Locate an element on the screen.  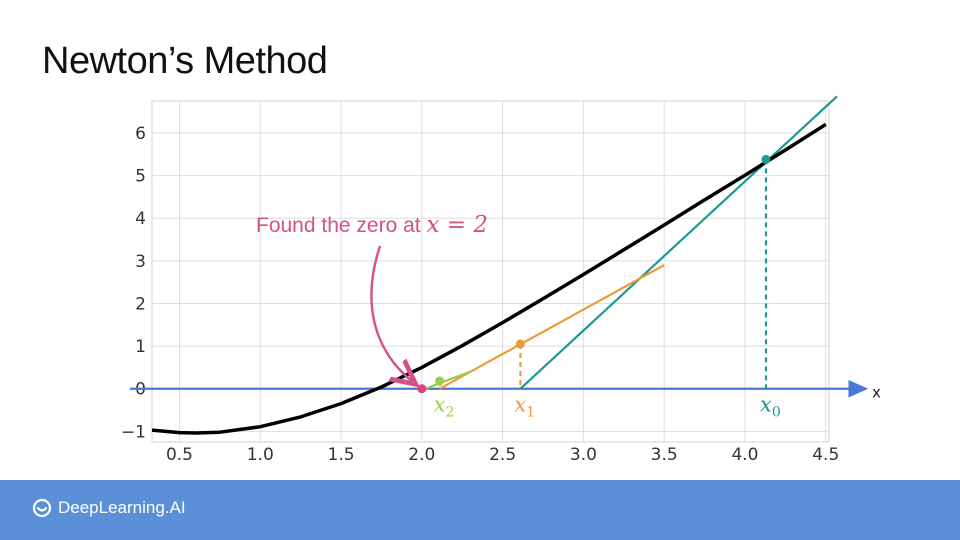
annotation-arrow is located at coordinates (391, 314).